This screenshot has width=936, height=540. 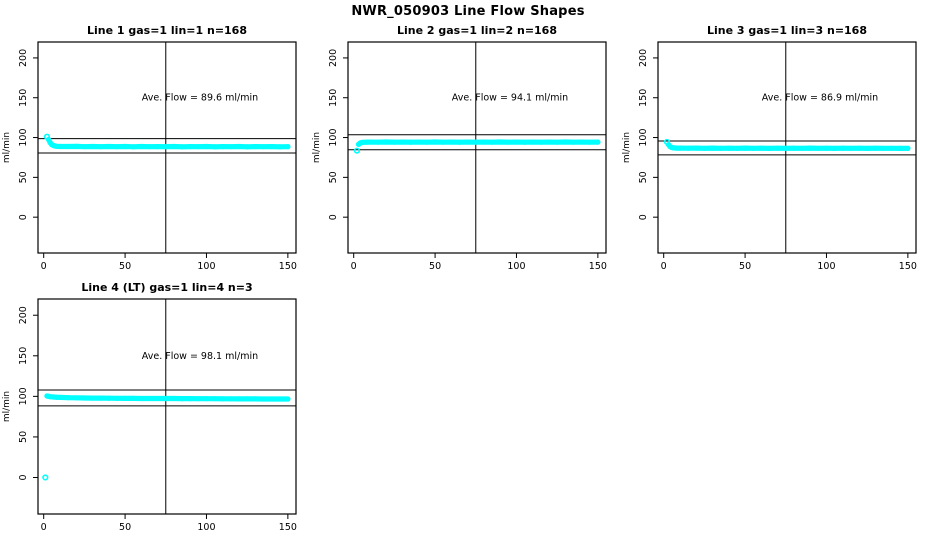 I want to click on plot-1-x-tick-label: 150, so click(x=288, y=266).